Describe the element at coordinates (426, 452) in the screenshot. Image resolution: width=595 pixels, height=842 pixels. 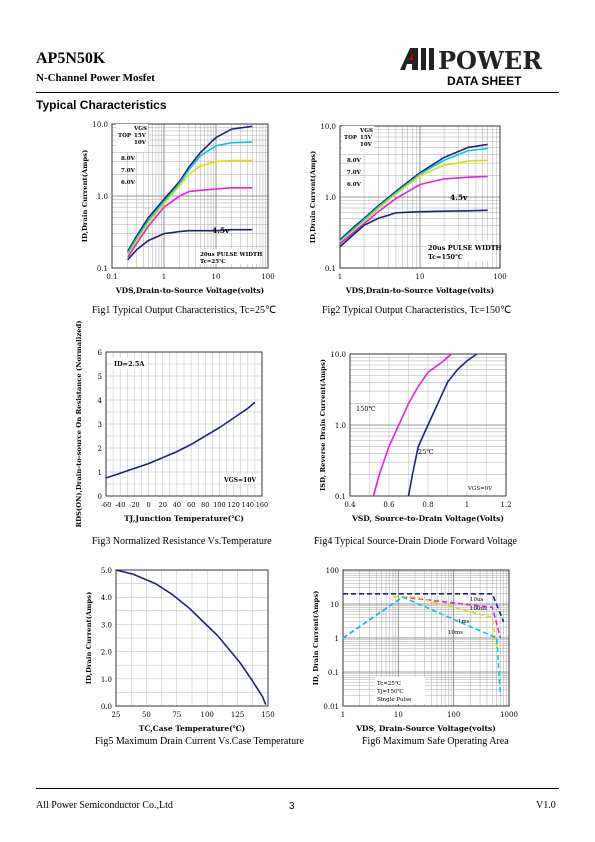
I see `fig4-series-label: 25℃` at that location.